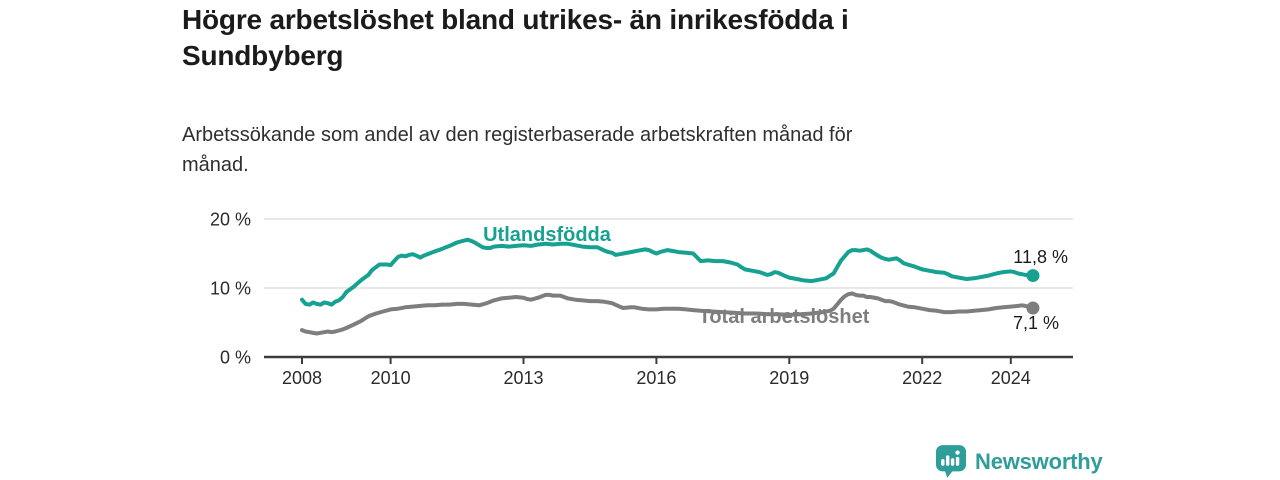 The width and height of the screenshot is (1280, 480). What do you see at coordinates (1040, 257) in the screenshot?
I see `series-end-value-label-utlandsf-dda: 11,8 %` at bounding box center [1040, 257].